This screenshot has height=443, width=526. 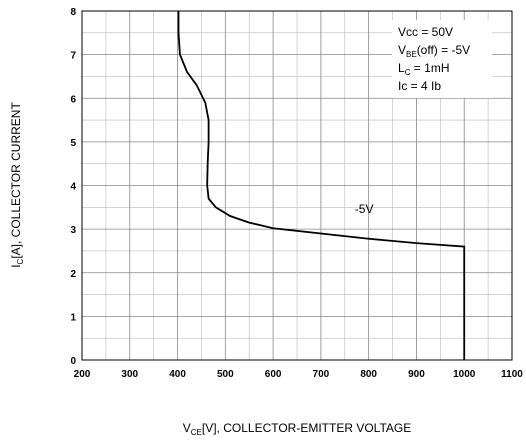 I want to click on x-label-main: V, so click(x=187, y=428).